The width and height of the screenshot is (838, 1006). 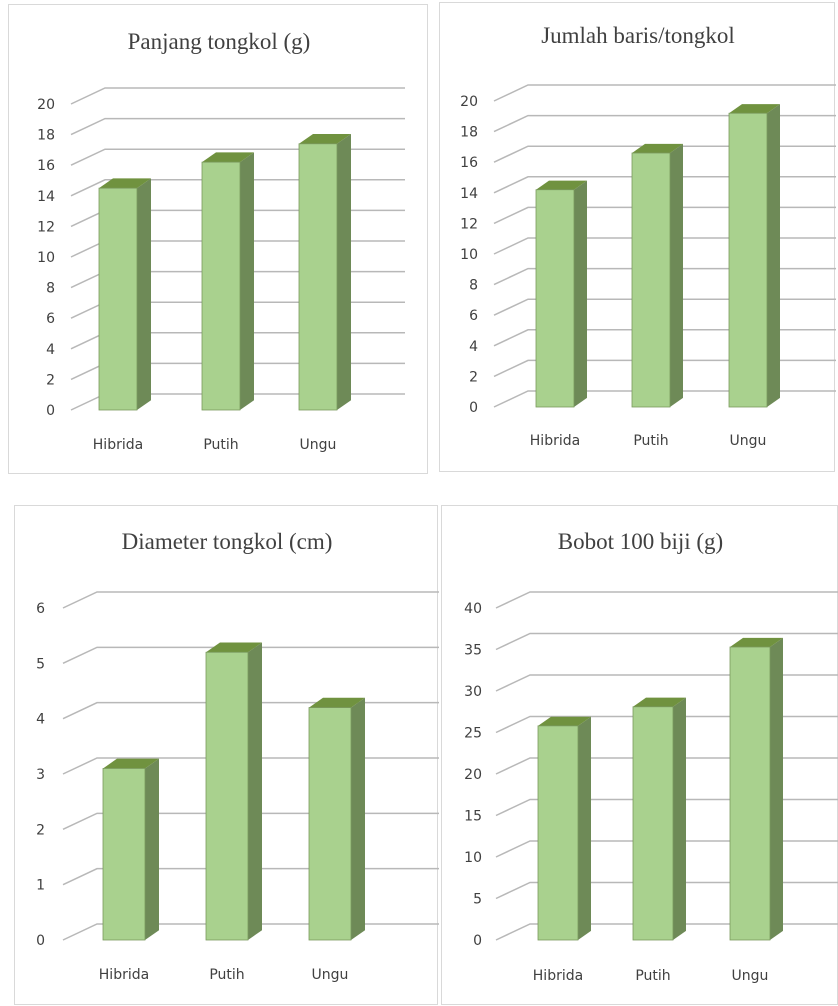 I want to click on y-tick-label: 25, so click(x=473, y=734).